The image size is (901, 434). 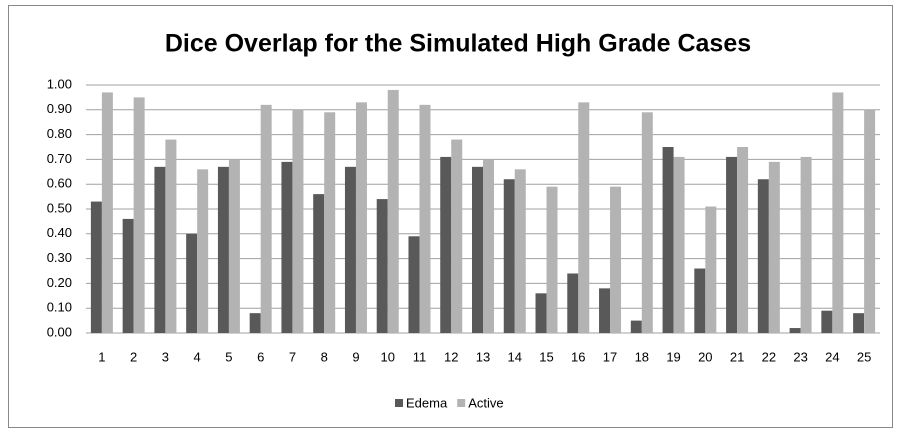 What do you see at coordinates (737, 356) in the screenshot?
I see `x-tick-label: 21` at bounding box center [737, 356].